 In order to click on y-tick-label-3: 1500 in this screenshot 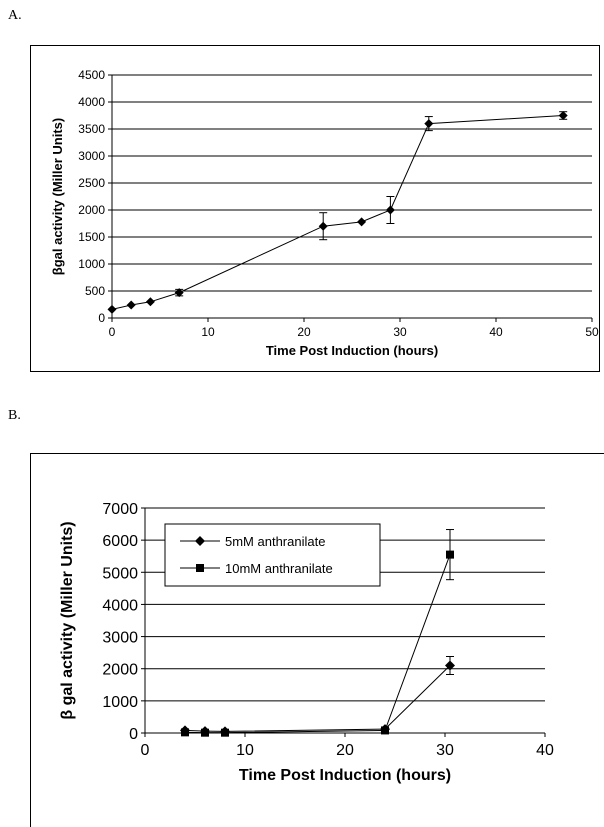, I will do `click(91, 237)`.